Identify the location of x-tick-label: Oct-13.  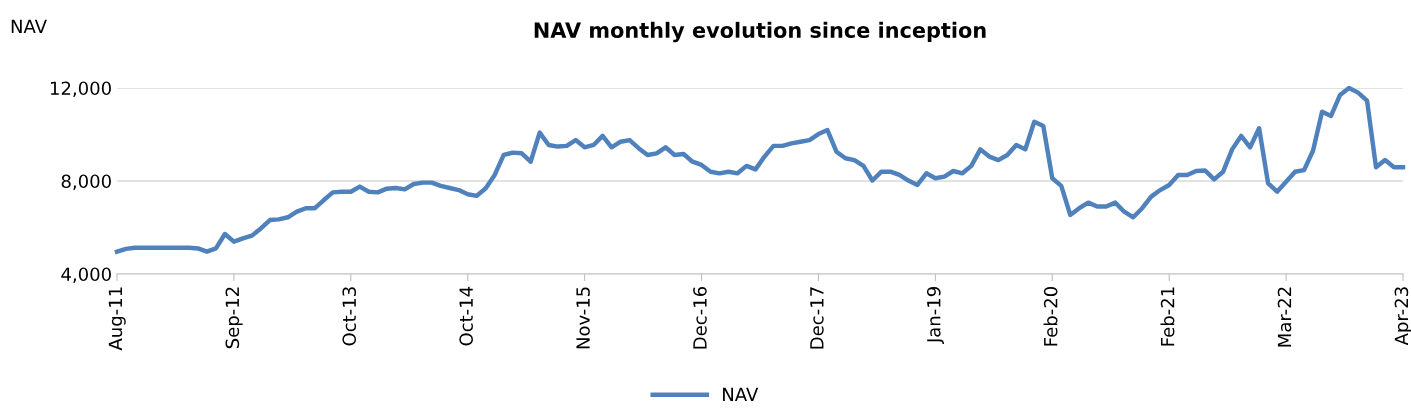
(349, 316).